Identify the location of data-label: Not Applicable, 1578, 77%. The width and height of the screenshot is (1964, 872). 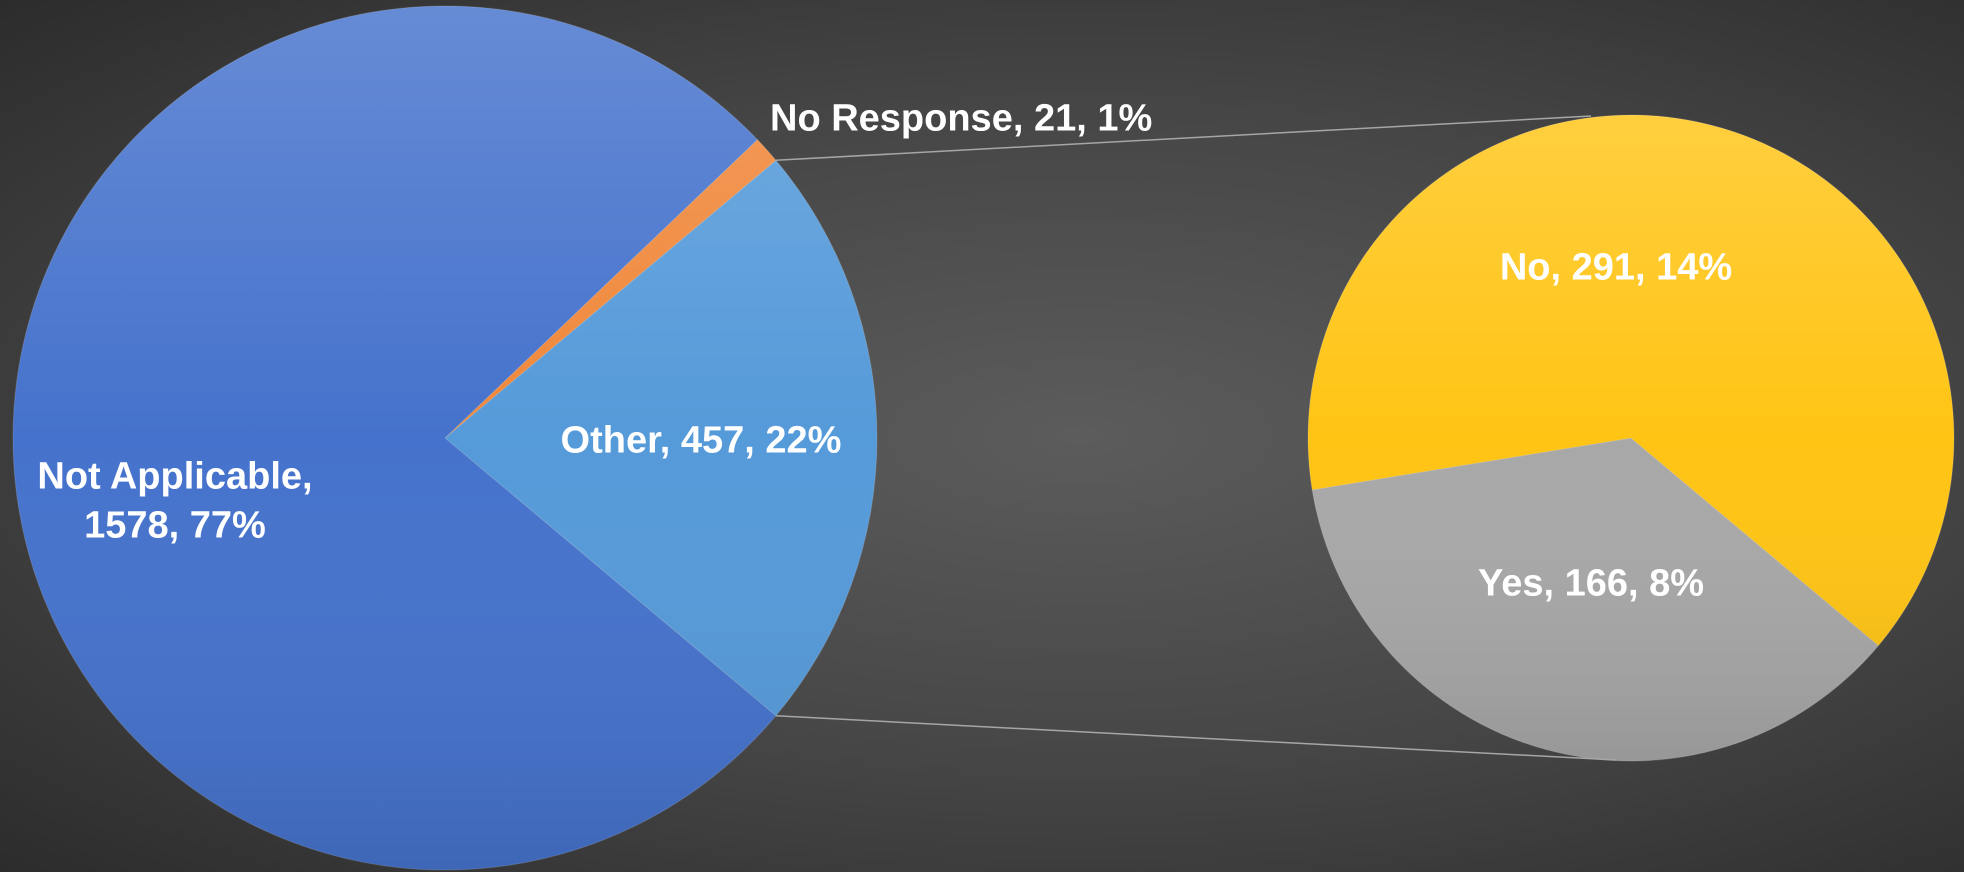
(175, 501).